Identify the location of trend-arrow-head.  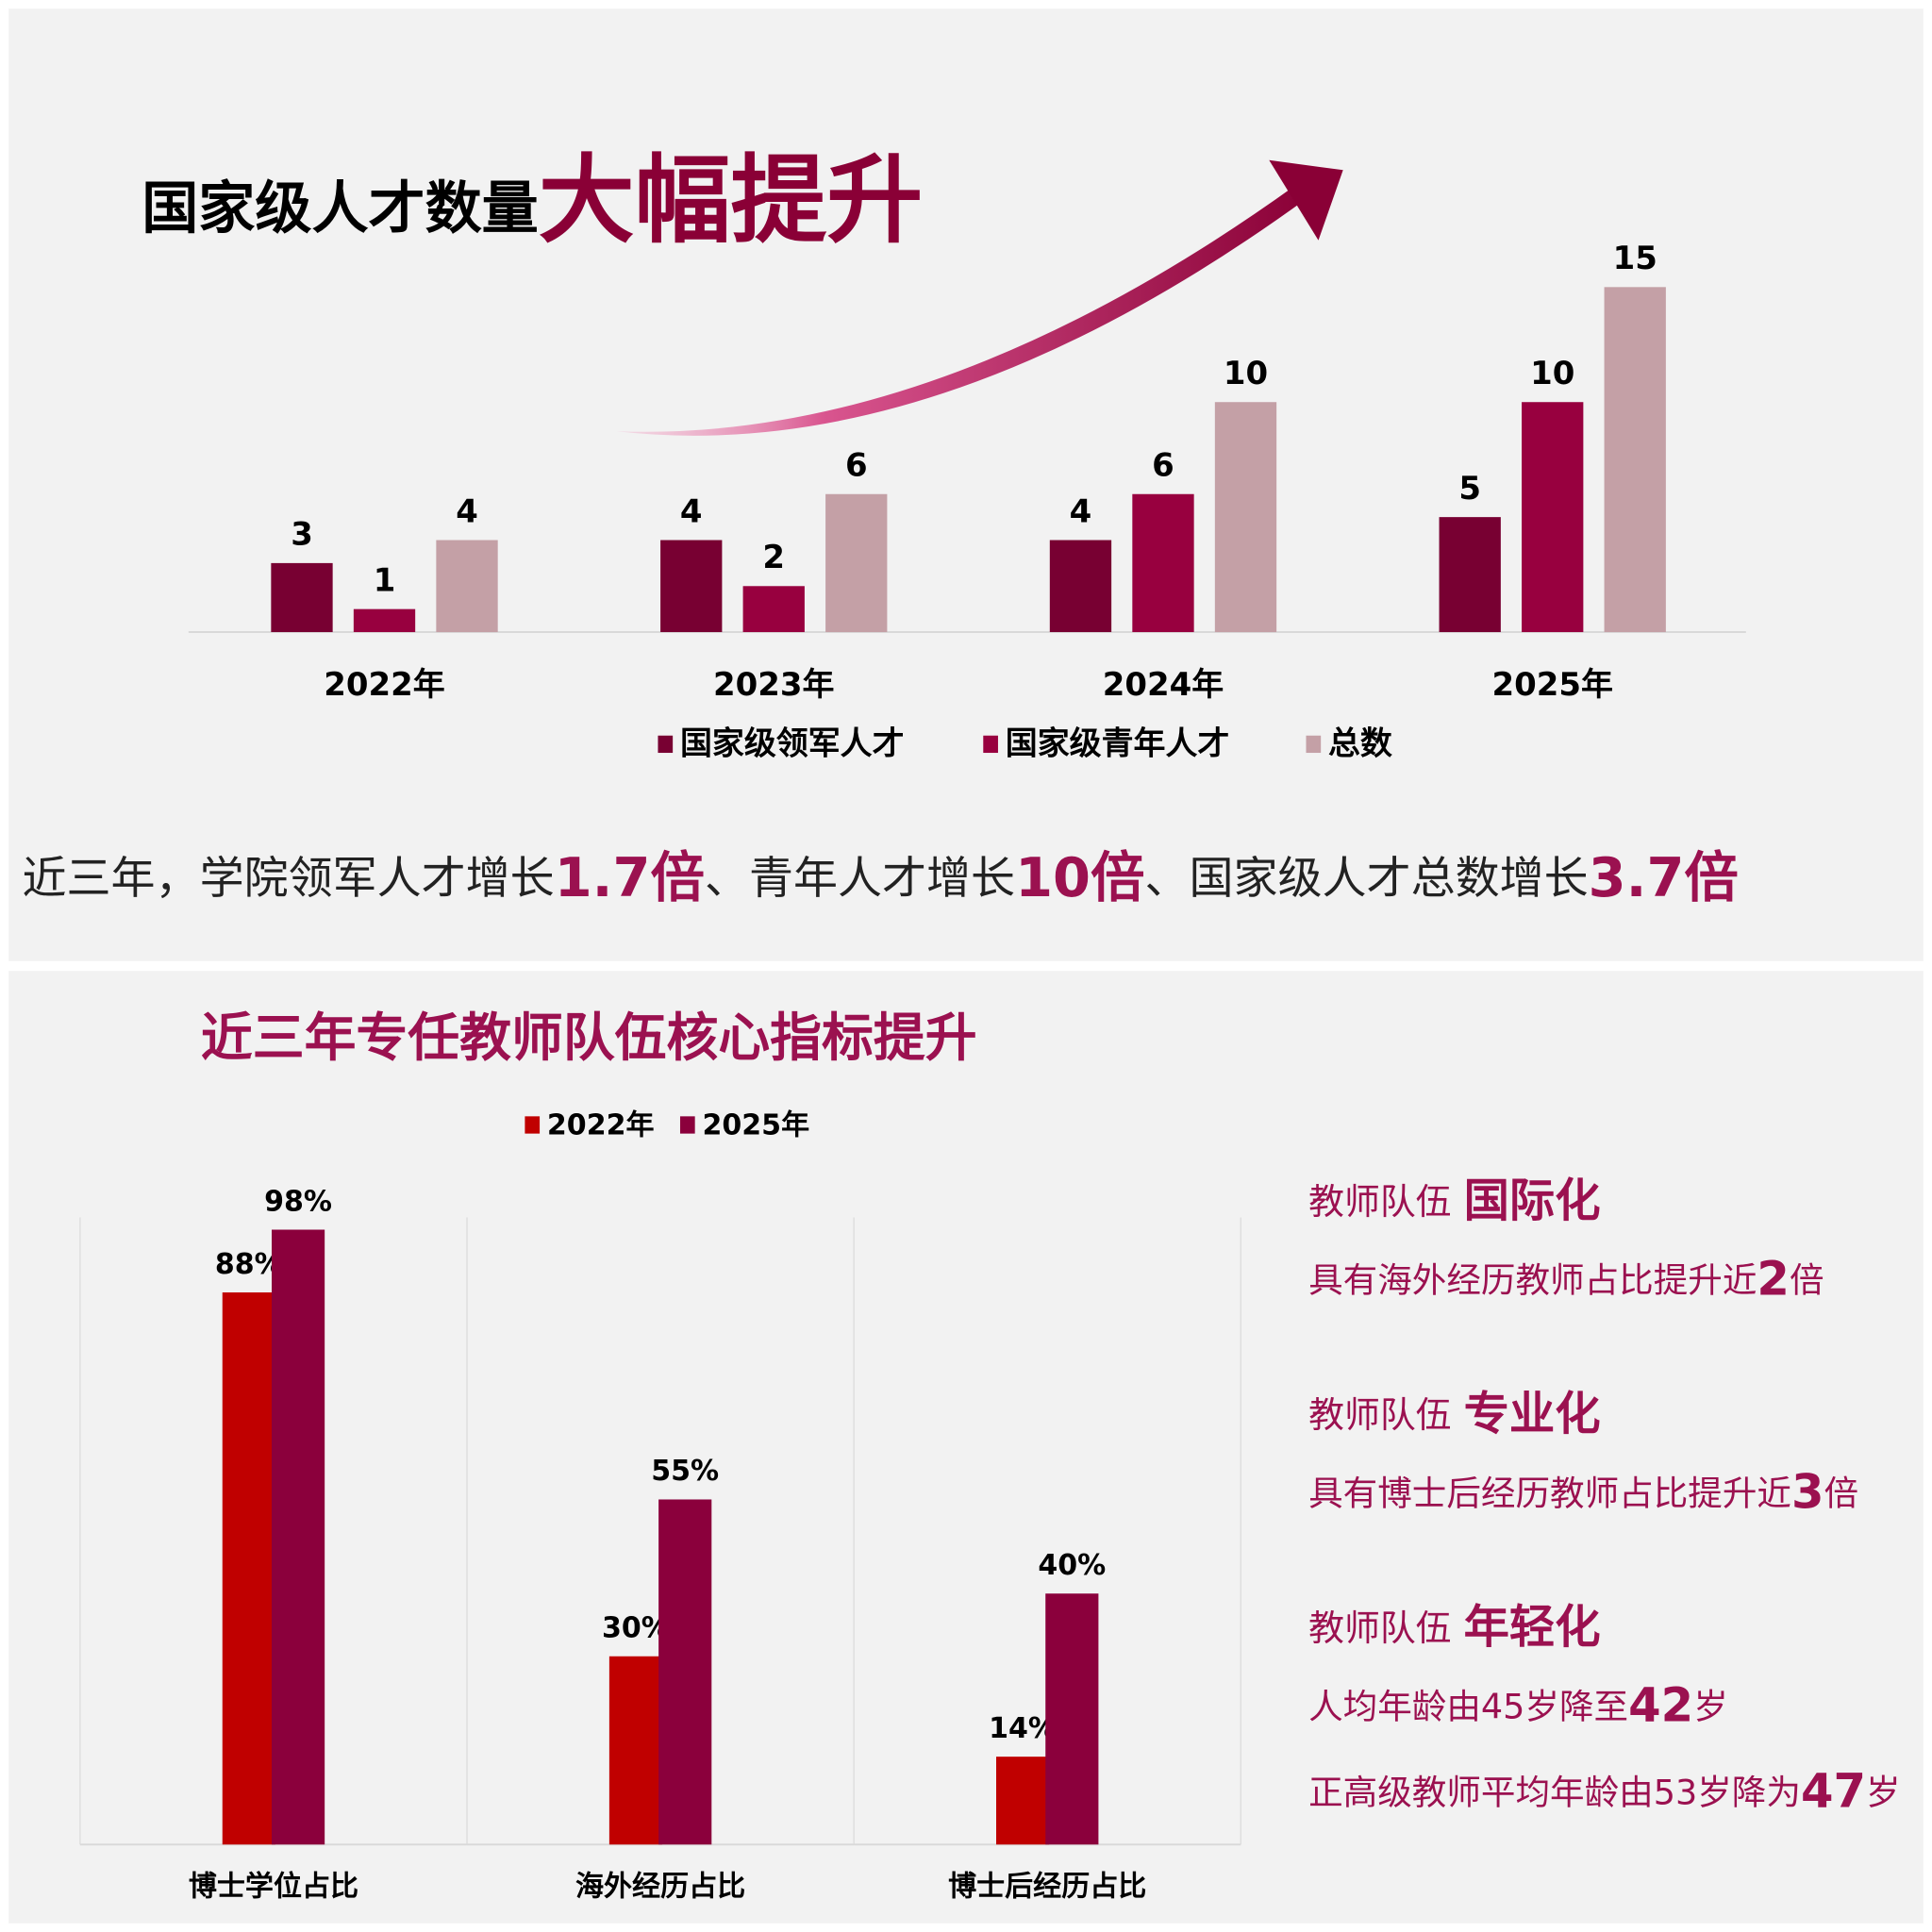
(1306, 200).